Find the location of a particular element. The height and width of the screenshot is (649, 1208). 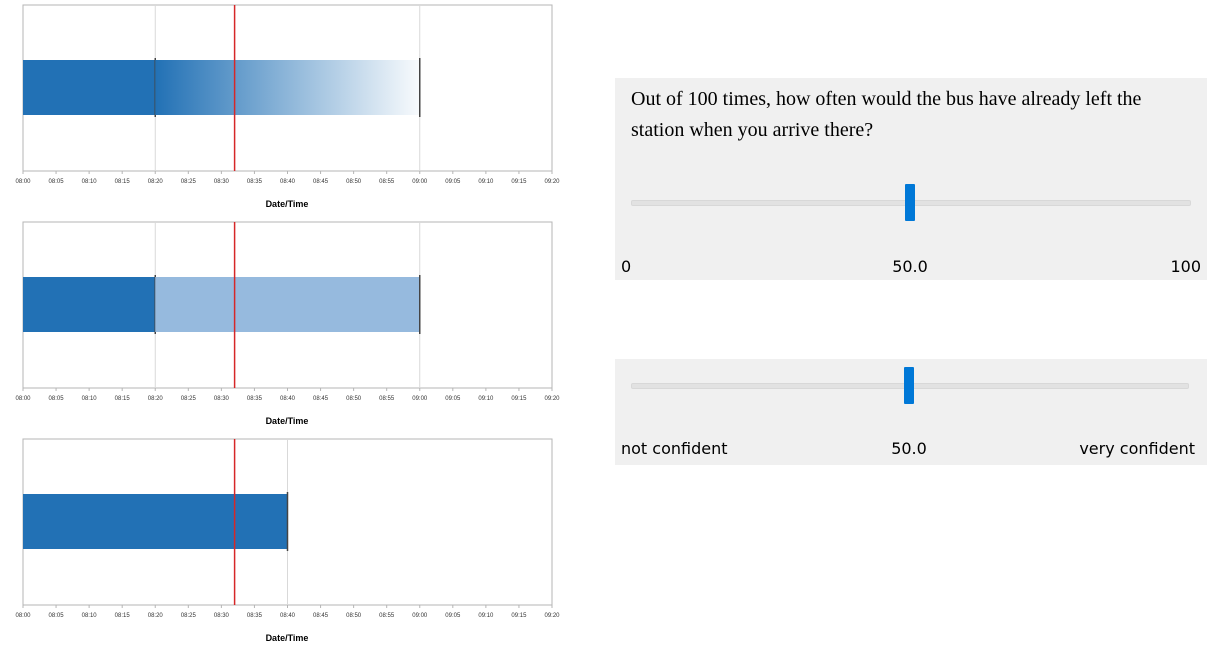

confidence-max-label: very confident is located at coordinates (1137, 448).